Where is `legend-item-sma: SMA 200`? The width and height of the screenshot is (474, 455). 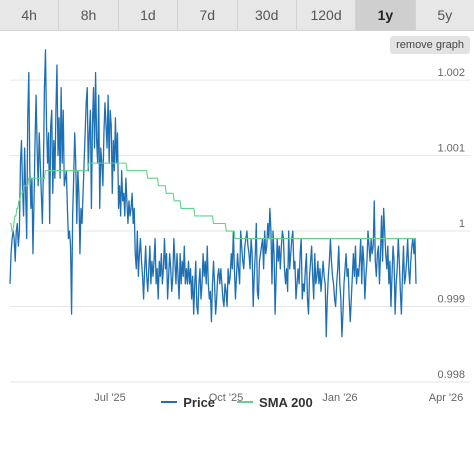 legend-item-sma: SMA 200 is located at coordinates (275, 402).